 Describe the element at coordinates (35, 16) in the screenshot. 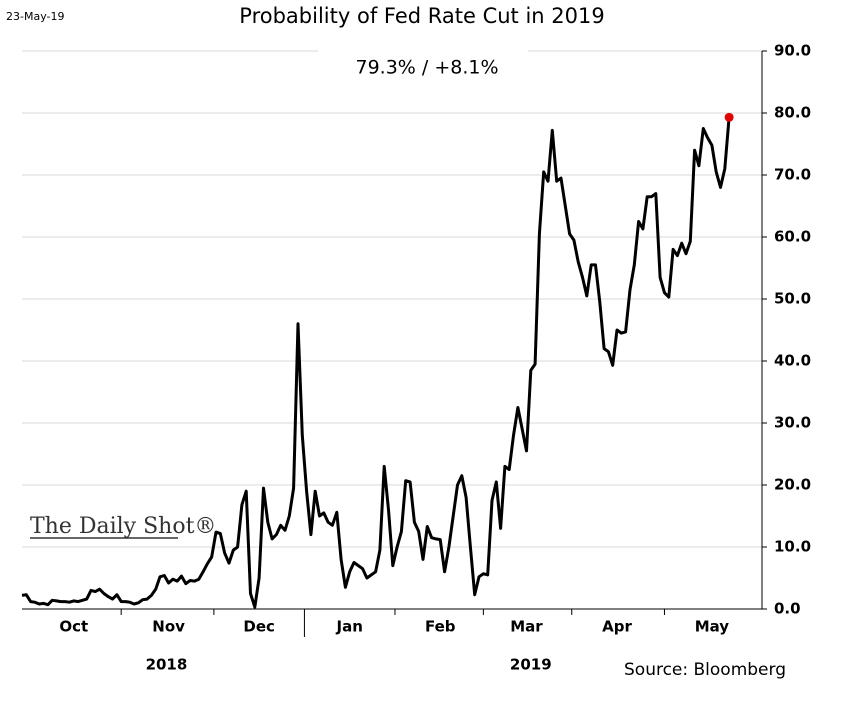

I see `date-label: 23-May-19` at that location.